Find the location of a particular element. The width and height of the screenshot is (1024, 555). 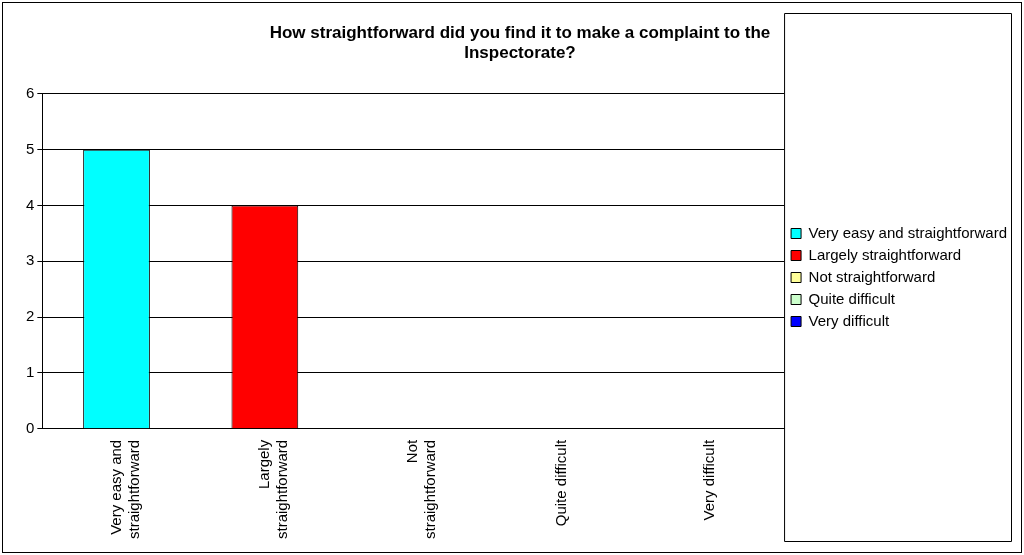

legend-label: Largely straightforward is located at coordinates (885, 254).